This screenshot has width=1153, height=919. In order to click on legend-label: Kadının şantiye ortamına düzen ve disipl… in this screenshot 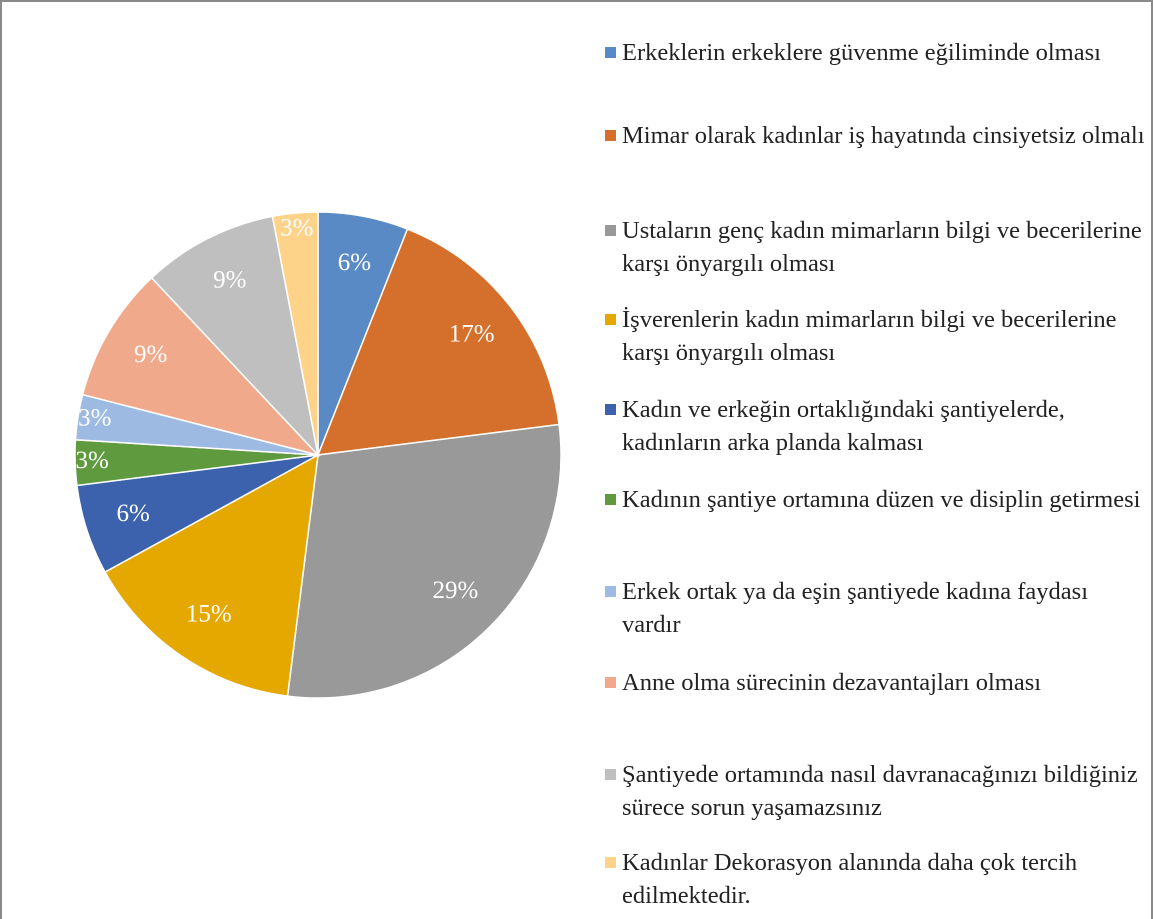, I will do `click(881, 499)`.